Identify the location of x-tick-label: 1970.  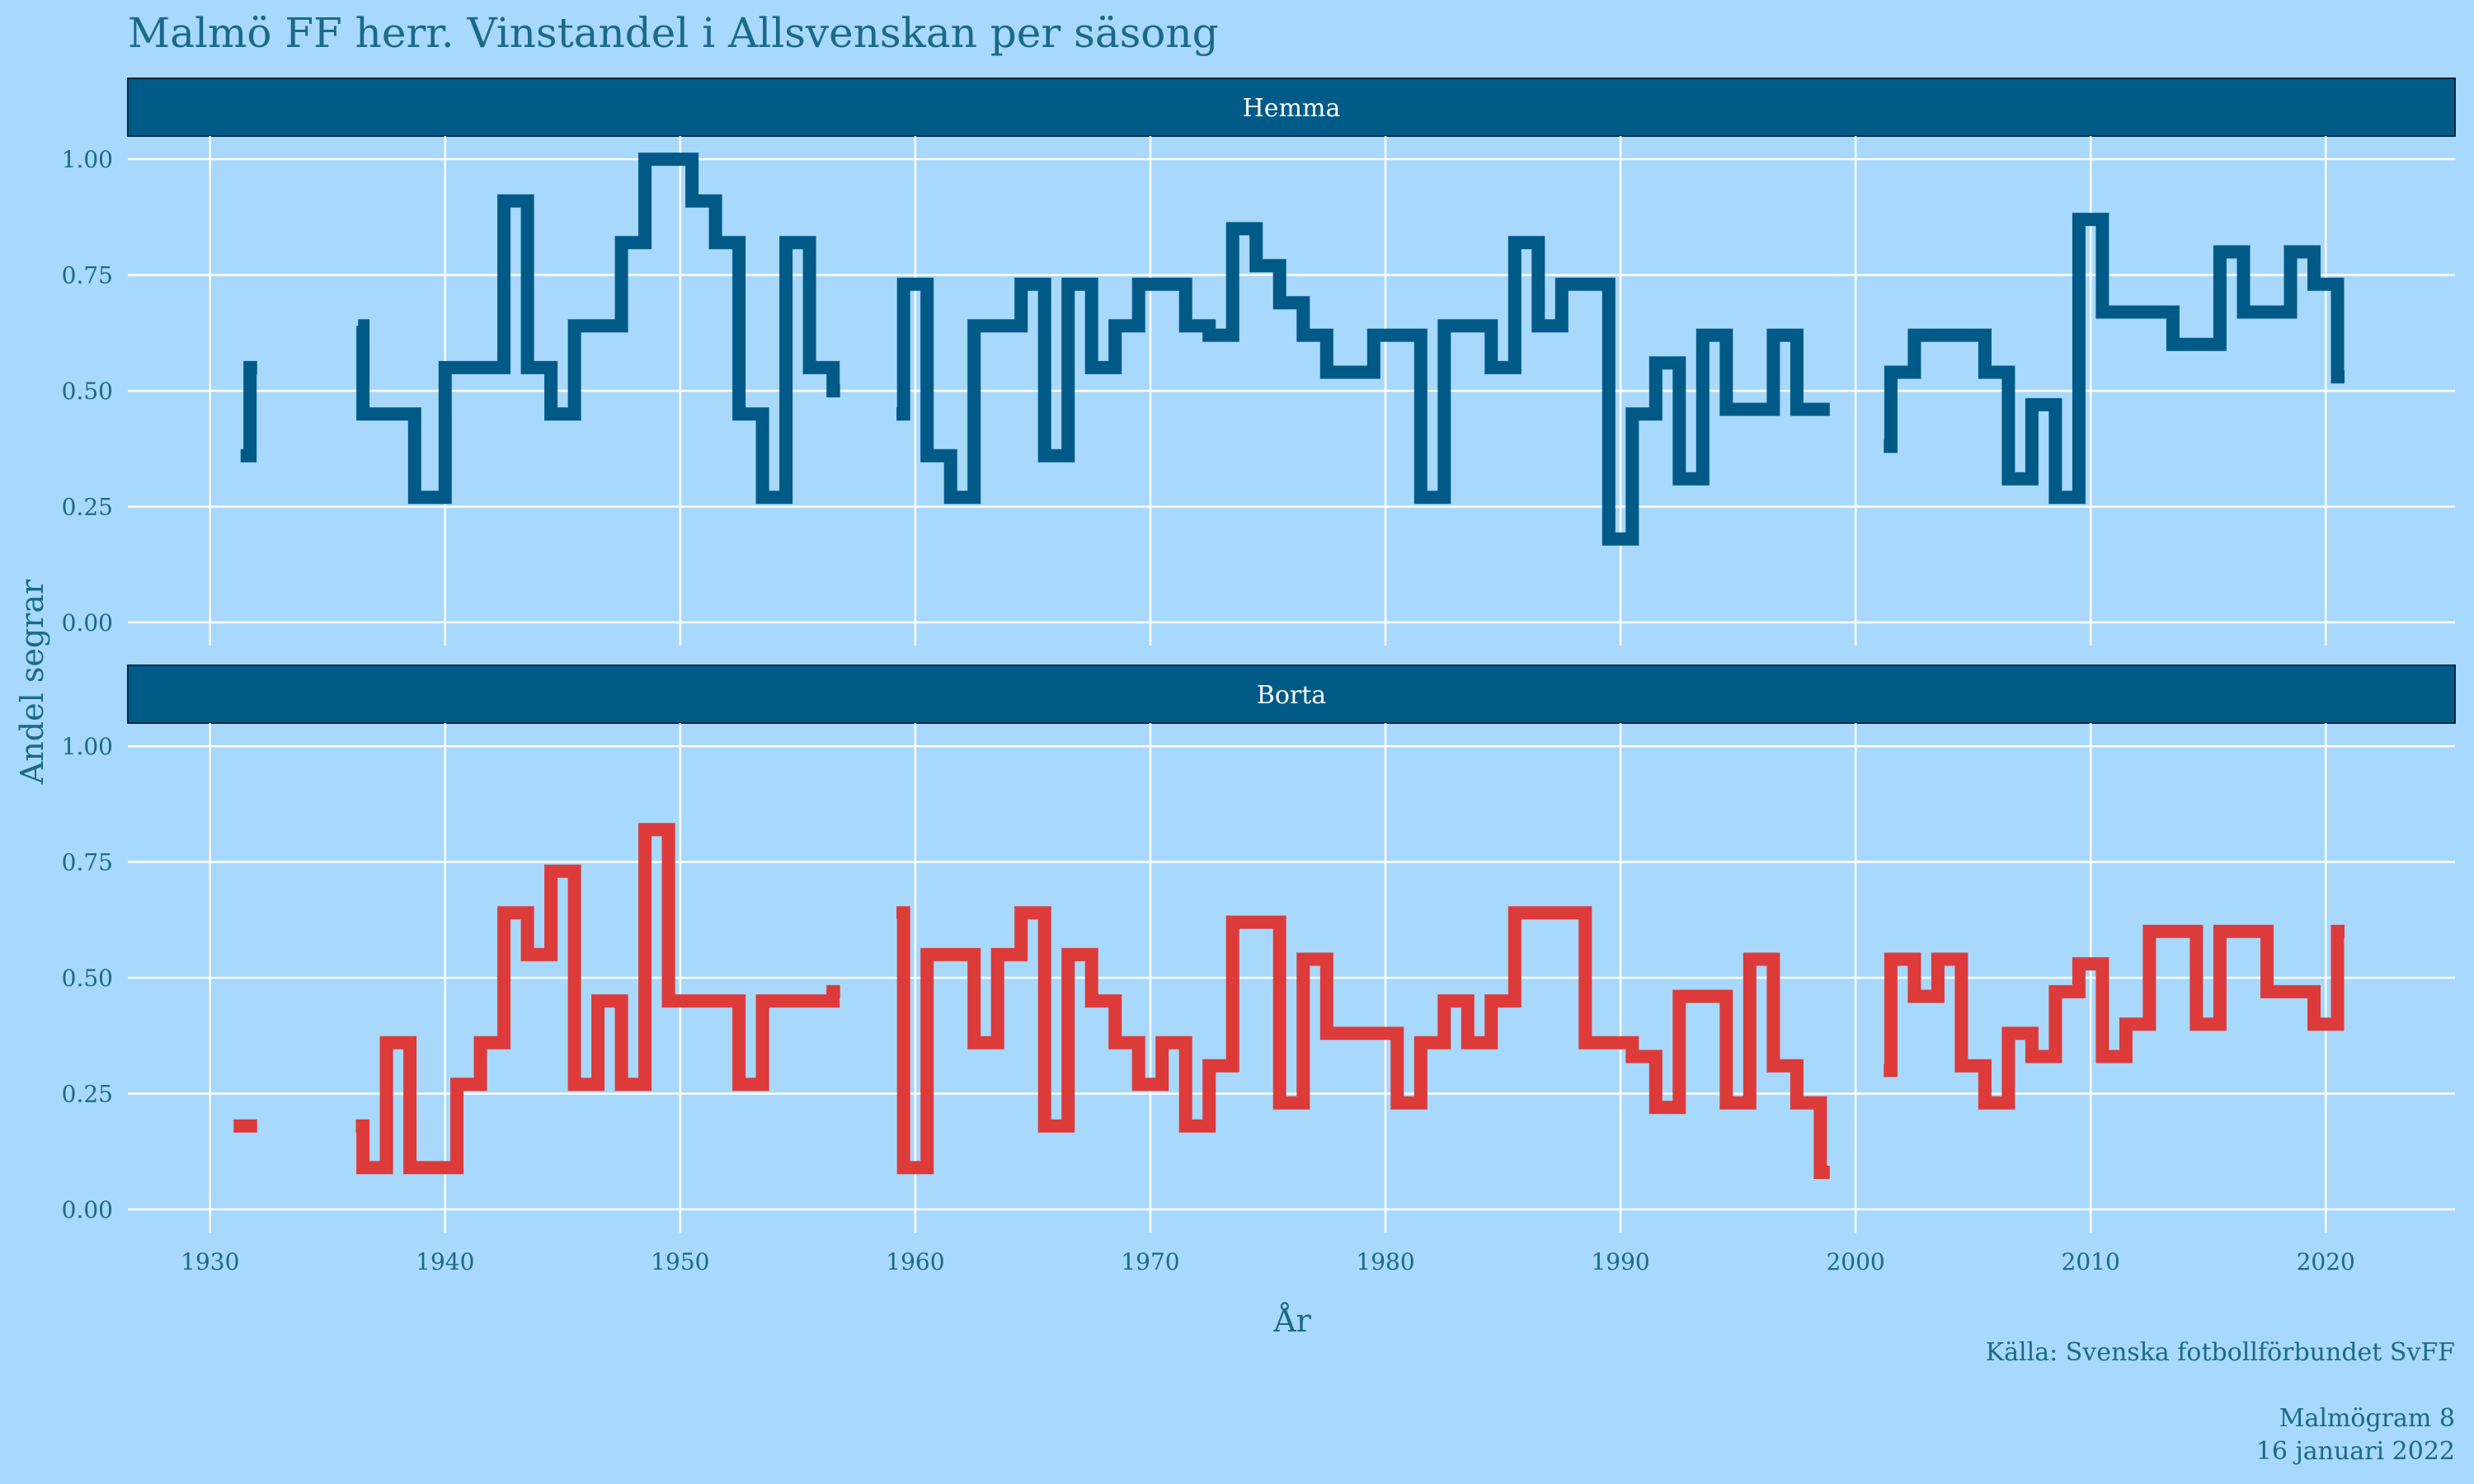
(1150, 1261).